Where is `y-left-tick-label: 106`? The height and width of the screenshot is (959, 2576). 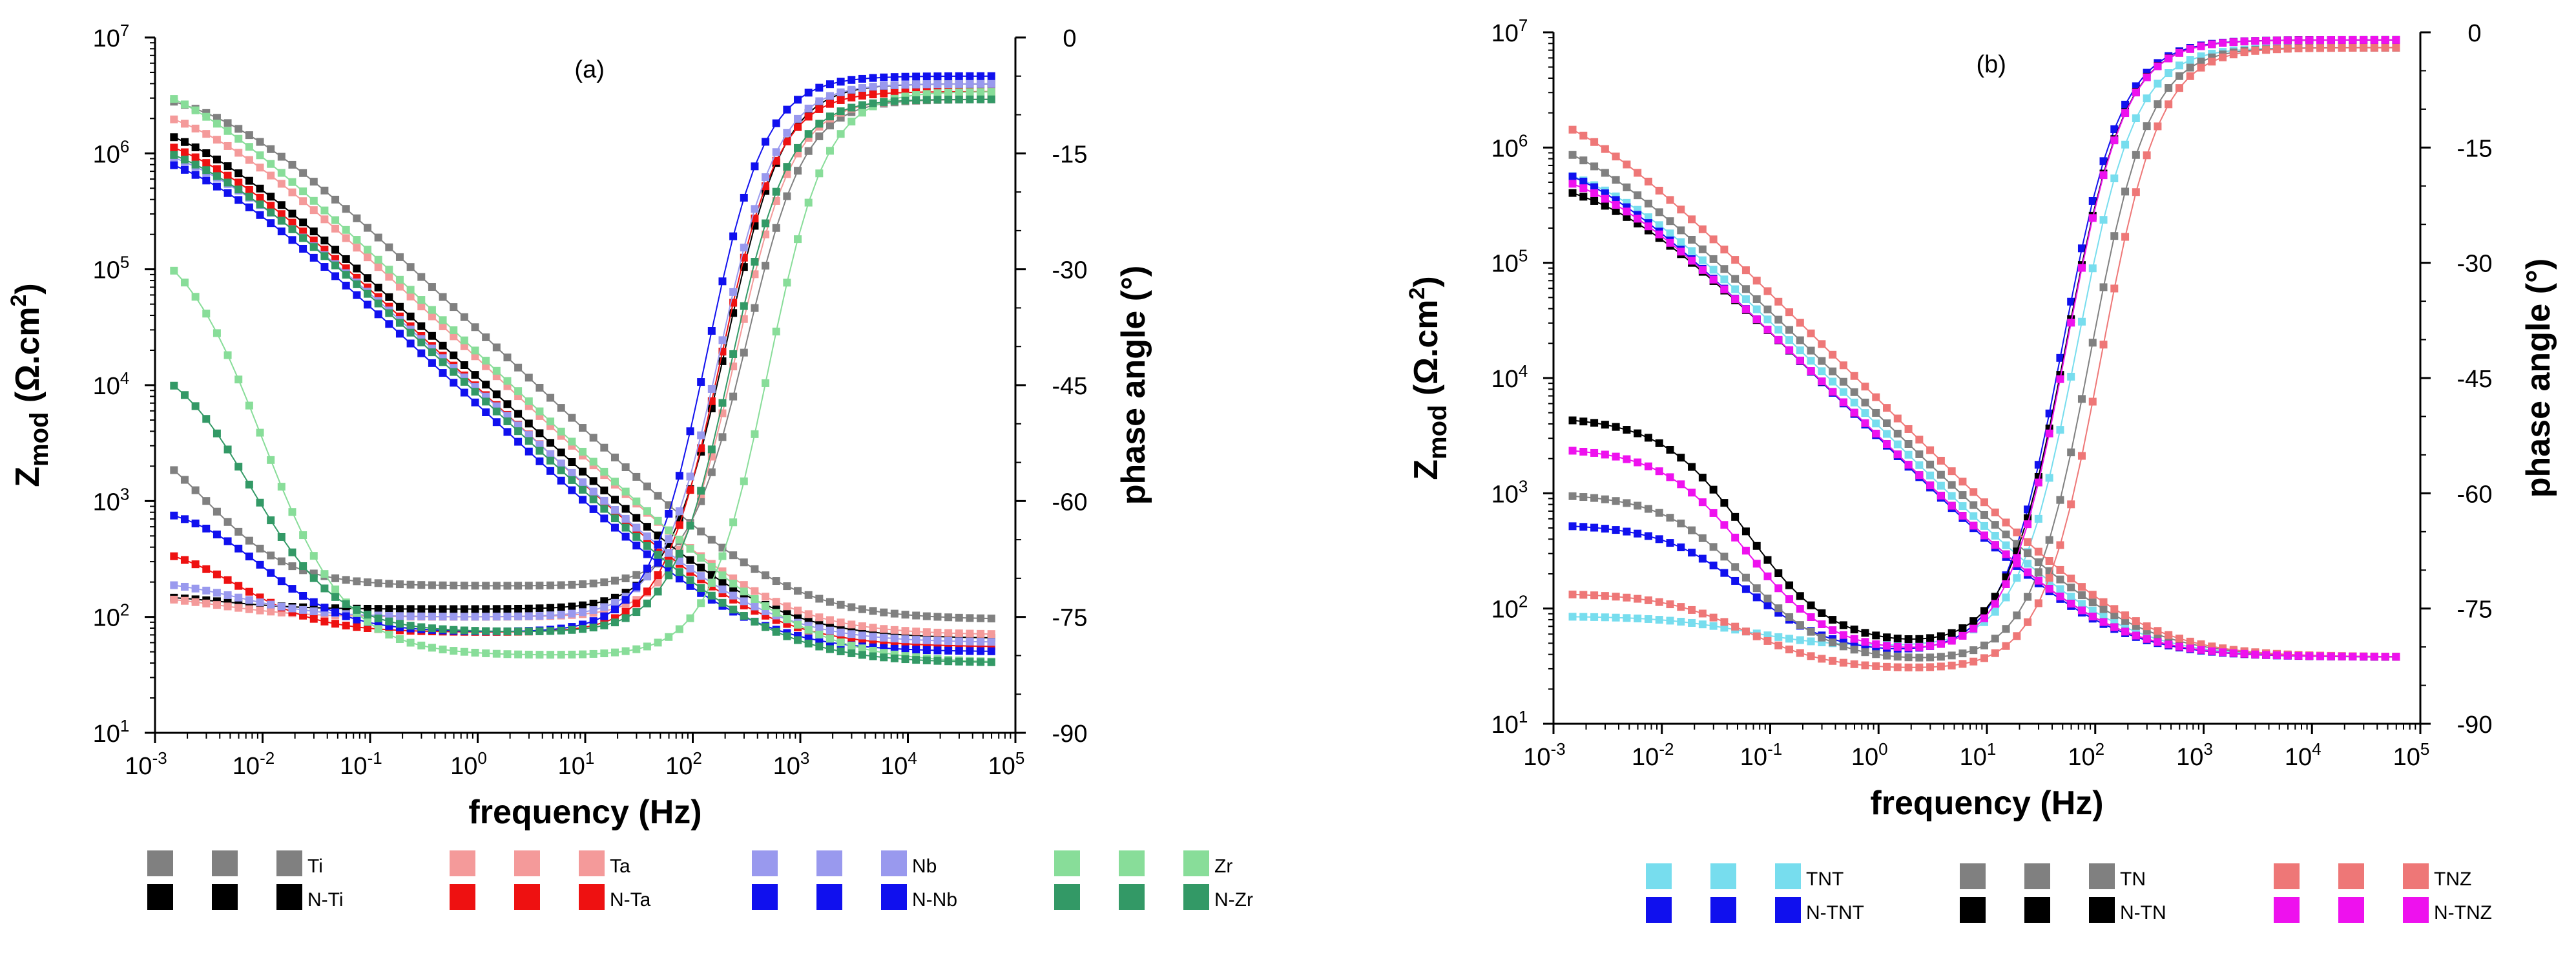
y-left-tick-label: 106 is located at coordinates (111, 152).